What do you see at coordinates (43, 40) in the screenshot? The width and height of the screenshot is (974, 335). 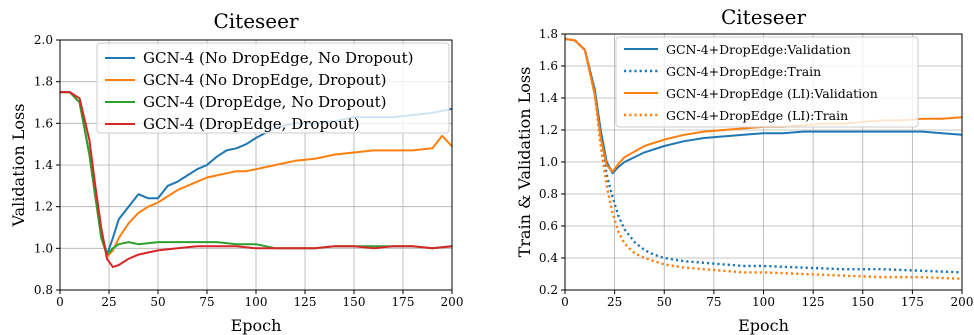 I see `y-tick-label: 2.0` at bounding box center [43, 40].